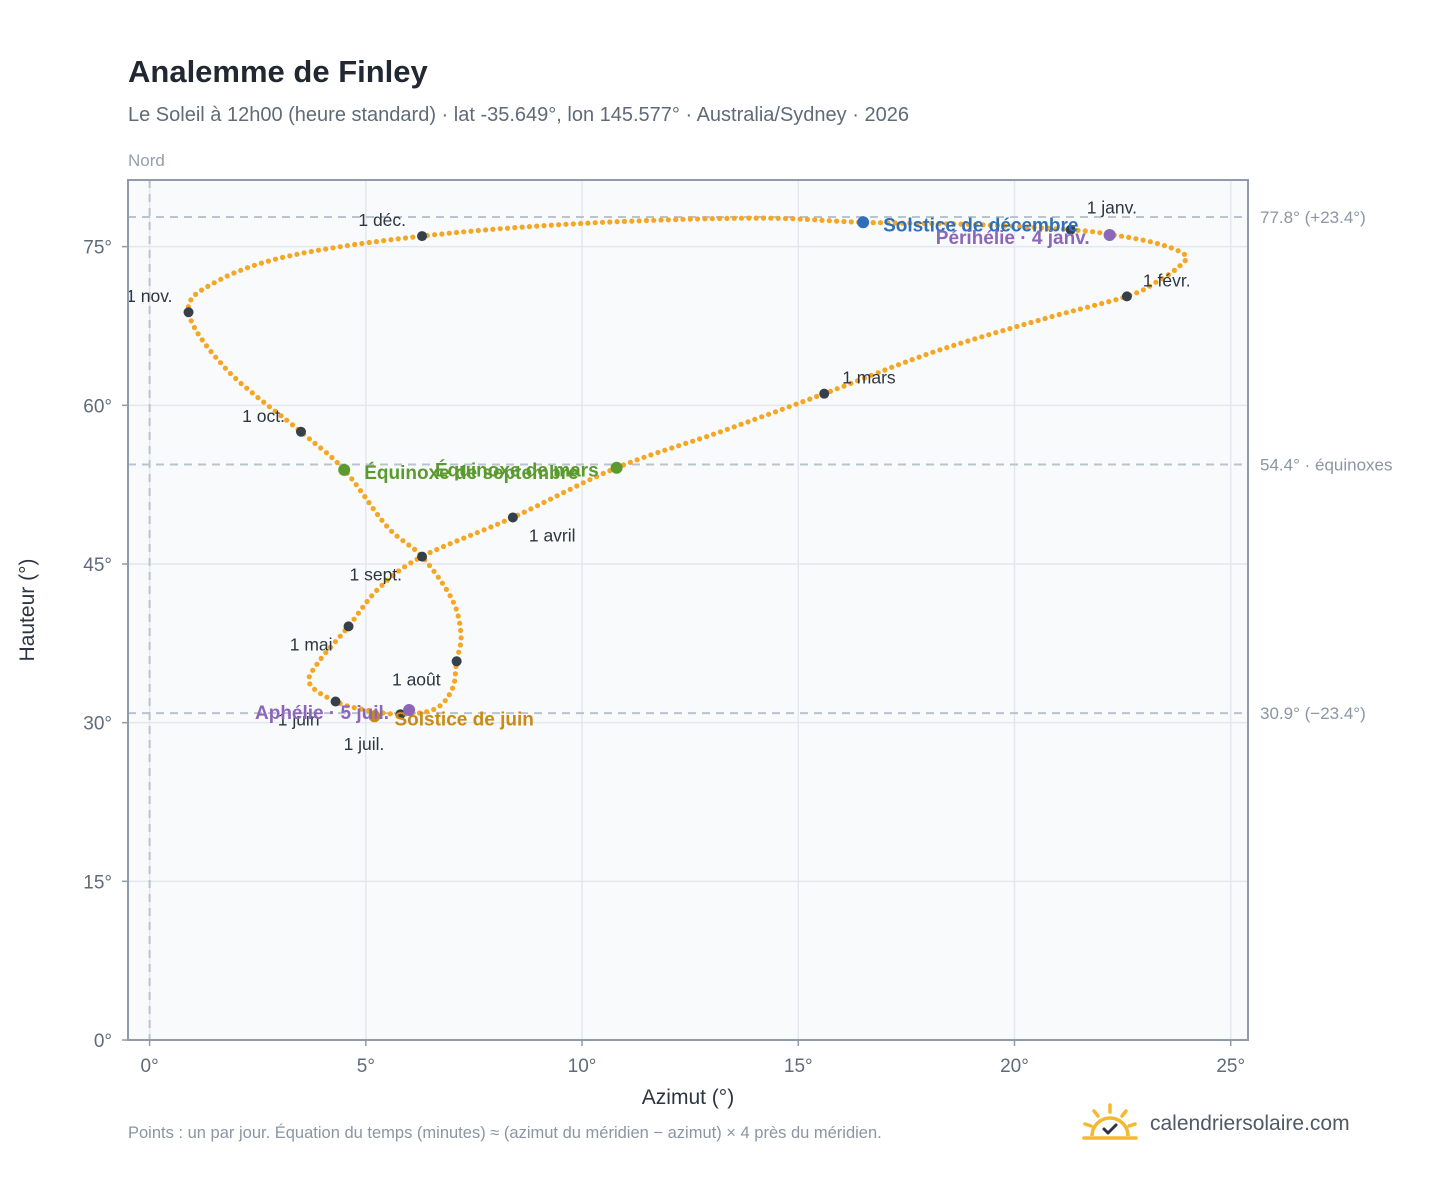  I want to click on brand: calendriersolaire.com, so click(1216, 1124).